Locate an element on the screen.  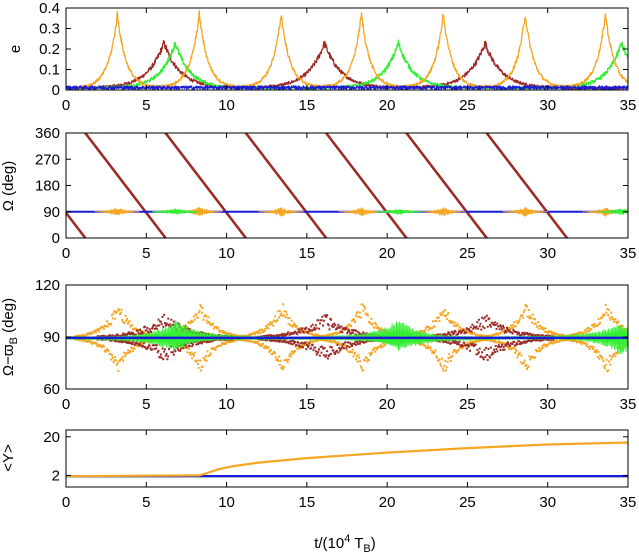
panel-omega-ylabel: Ω (deg) is located at coordinates (8, 186).